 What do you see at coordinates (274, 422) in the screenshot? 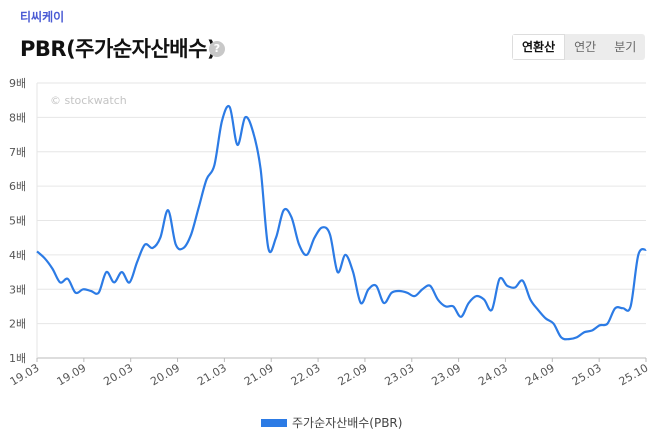
I see `legend-swatch` at bounding box center [274, 422].